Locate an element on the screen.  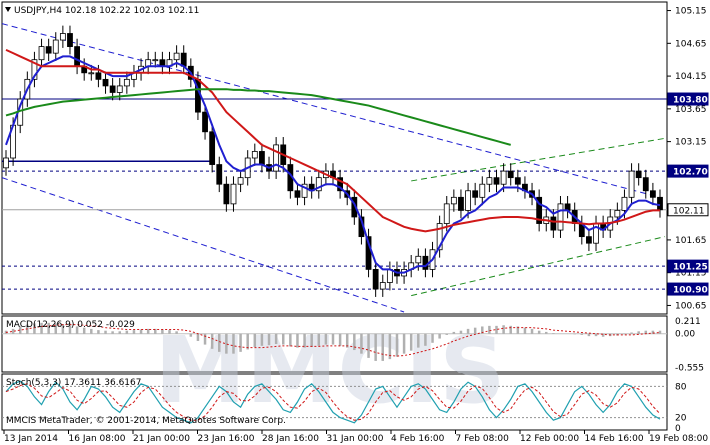
level-label: 101.25 is located at coordinates (690, 268).